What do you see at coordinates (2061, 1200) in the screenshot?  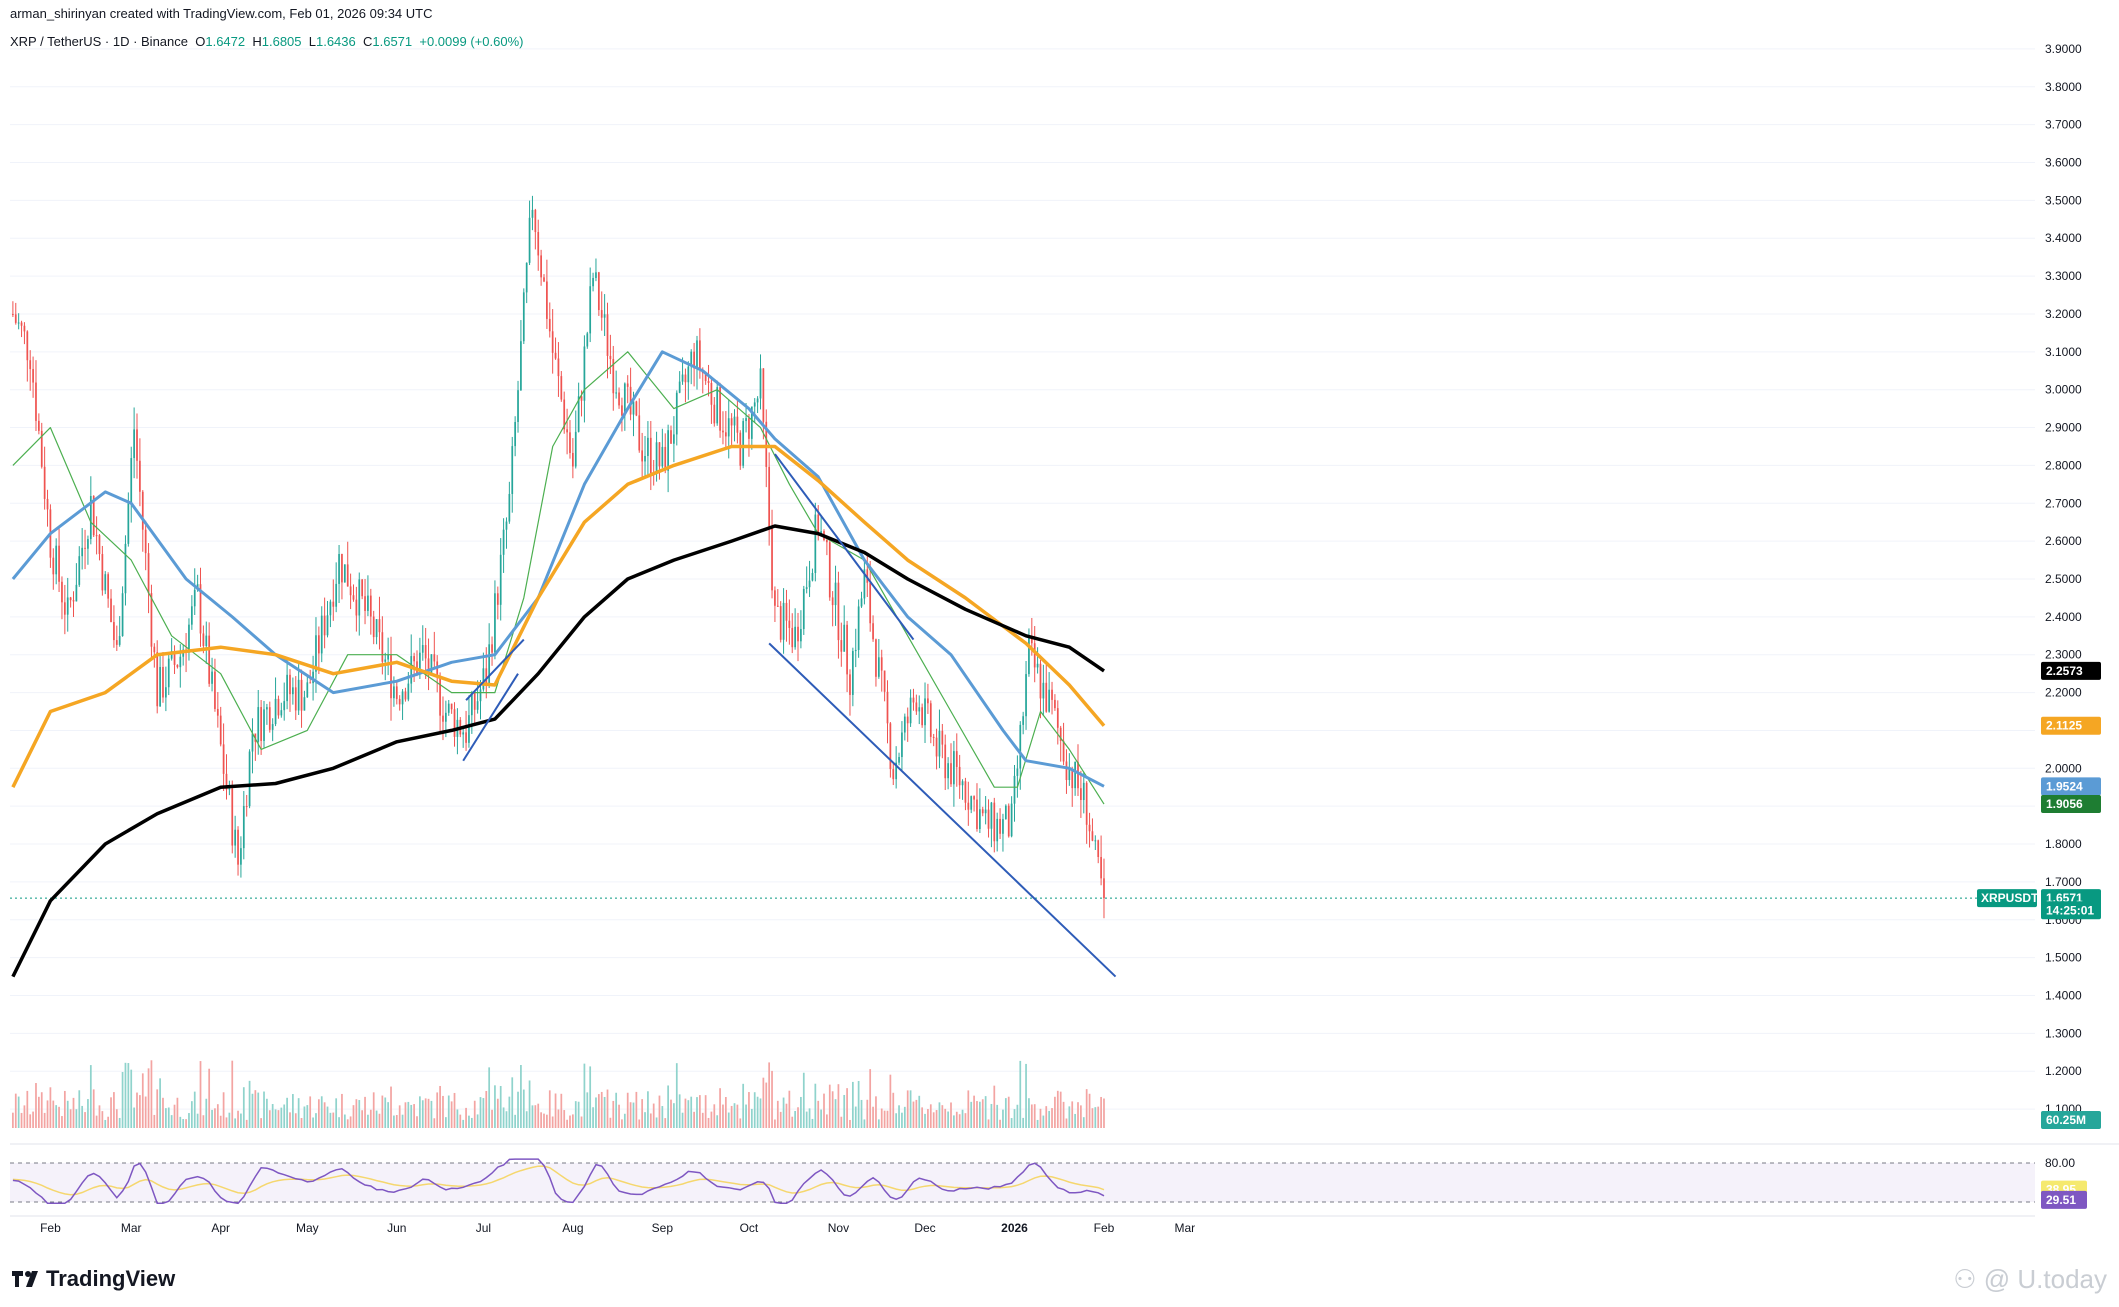 I see `price-tag-value: 29.51` at bounding box center [2061, 1200].